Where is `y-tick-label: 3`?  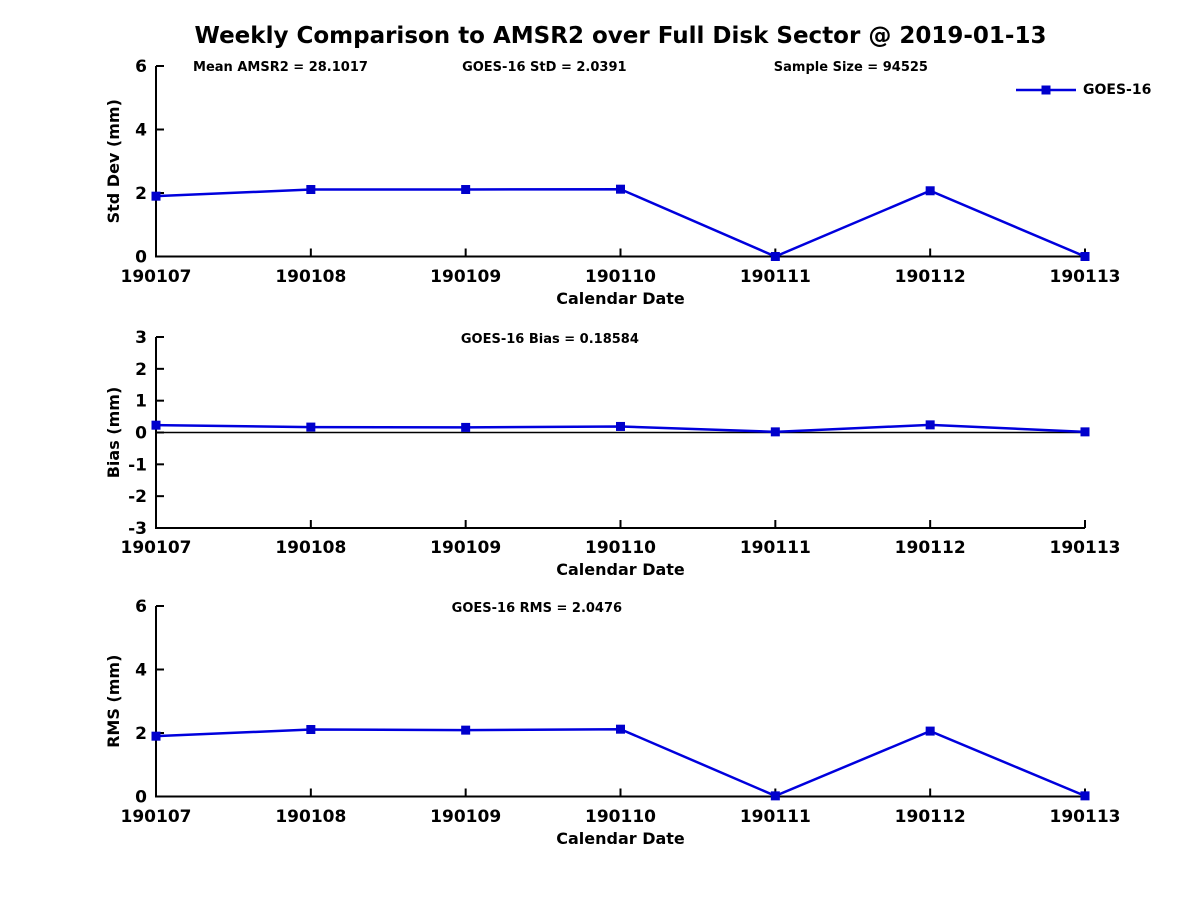 y-tick-label: 3 is located at coordinates (141, 338).